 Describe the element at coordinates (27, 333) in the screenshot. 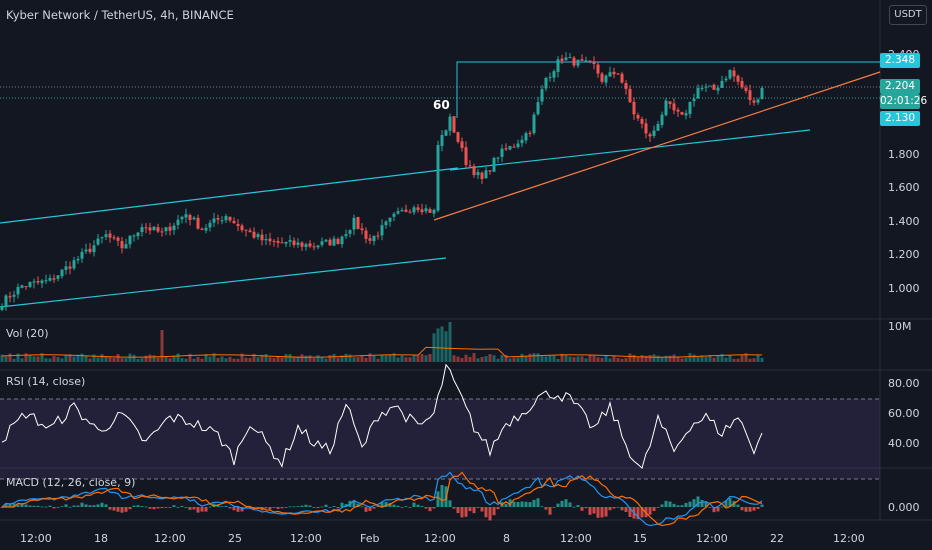

I see `volume-pane-title: Vol (20)` at that location.